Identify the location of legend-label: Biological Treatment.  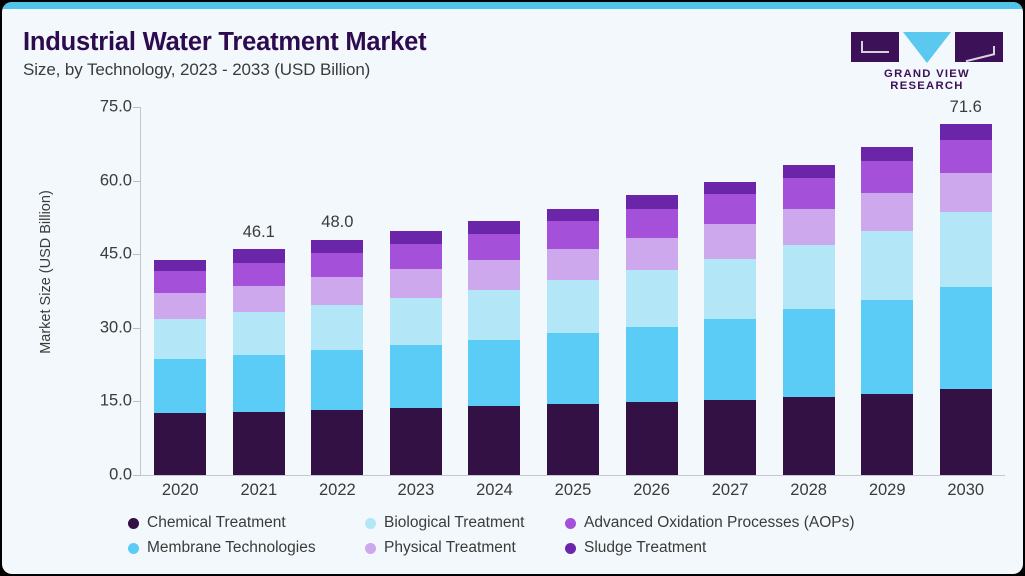
(454, 522).